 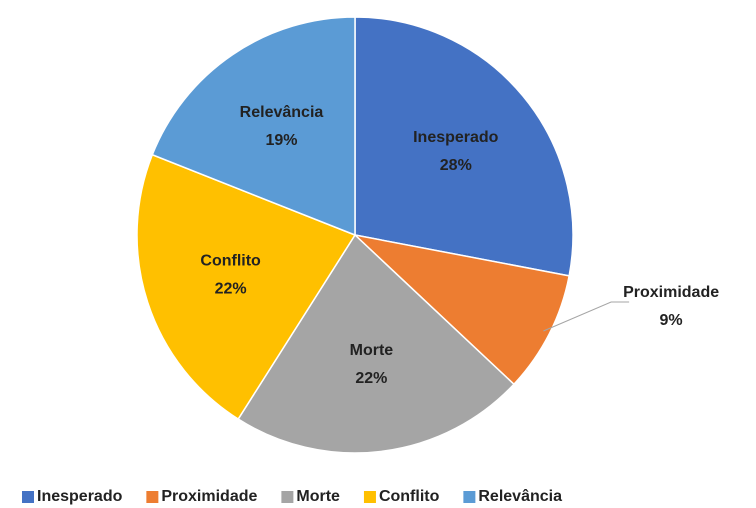 I want to click on legend-label: Morte, so click(x=318, y=496).